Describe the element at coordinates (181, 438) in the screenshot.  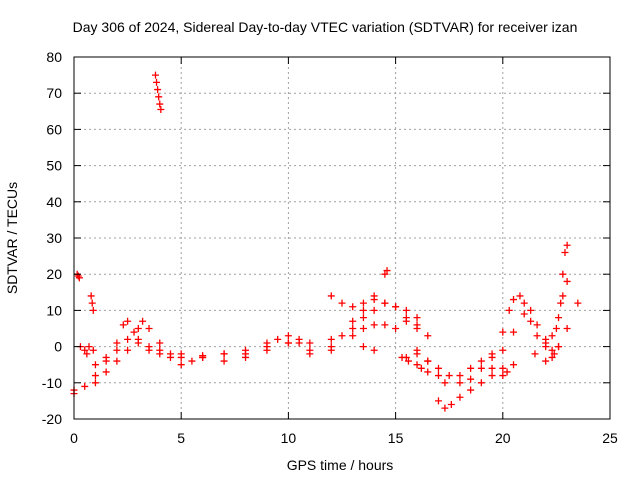
I see `x-tick-label: 5` at that location.